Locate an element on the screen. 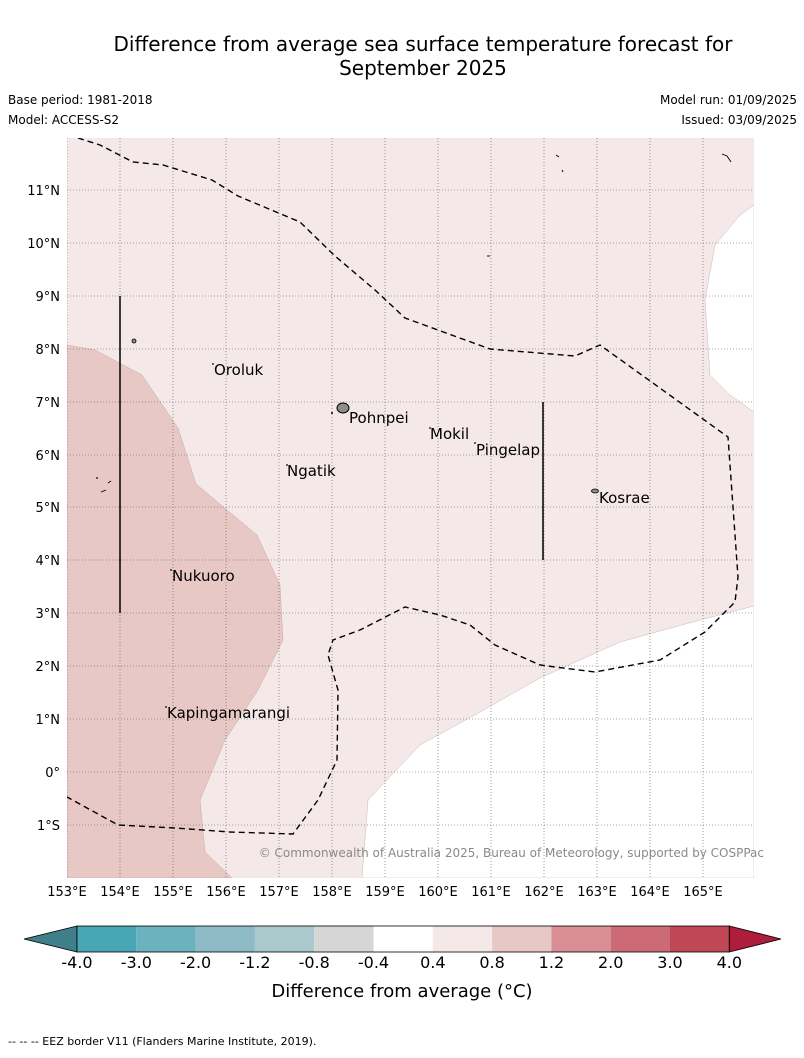  colorbar-outline is located at coordinates (403, 939).